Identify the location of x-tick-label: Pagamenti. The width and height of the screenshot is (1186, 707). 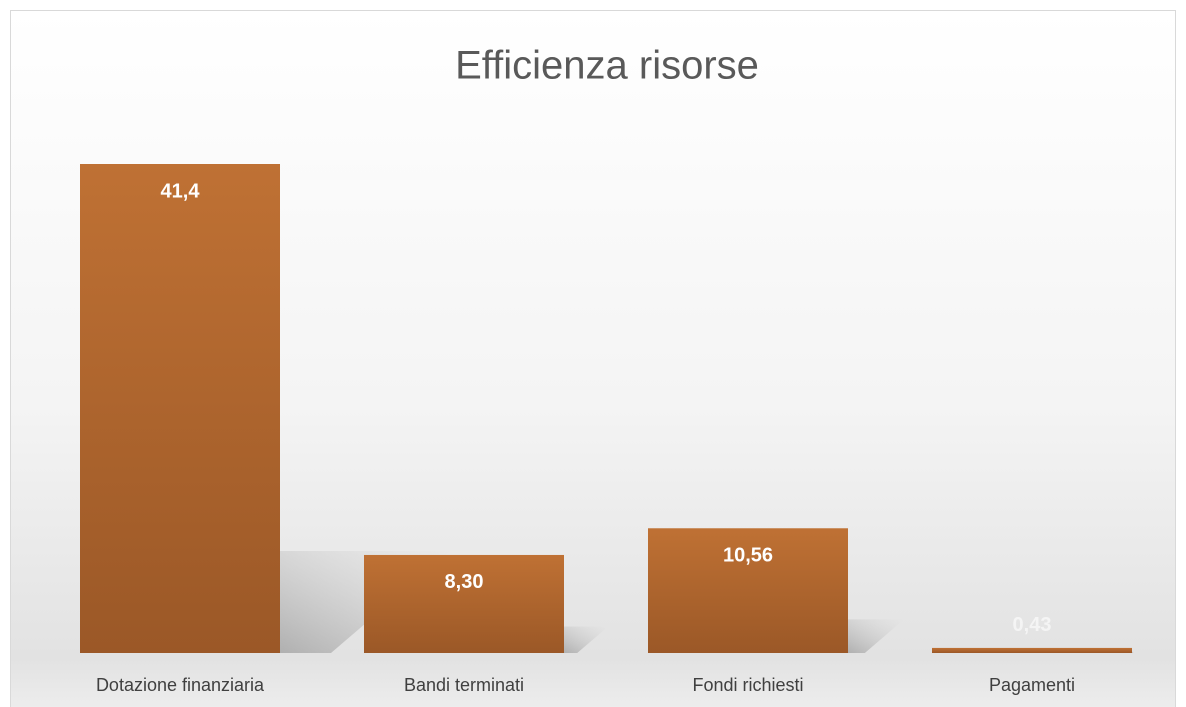
(1032, 685).